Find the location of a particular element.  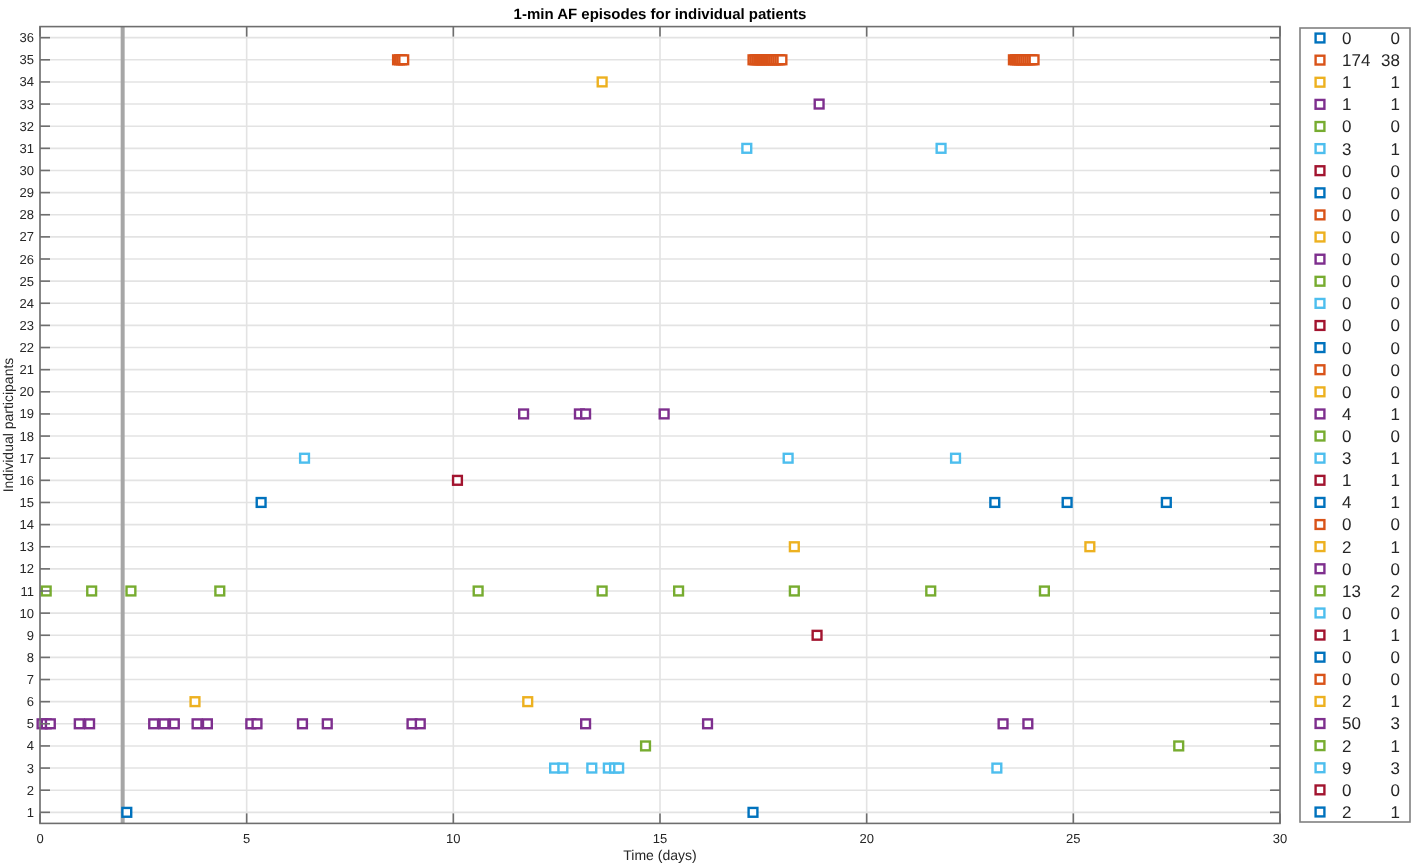

text: 50 3 is located at coordinates (1371, 723).